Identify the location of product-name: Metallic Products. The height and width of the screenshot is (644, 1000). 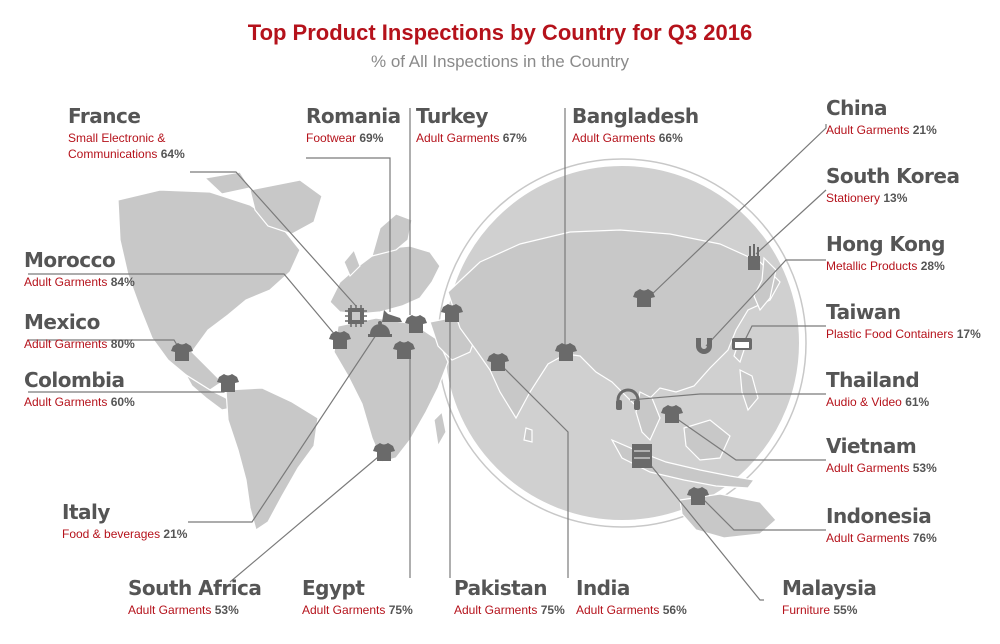
(872, 266).